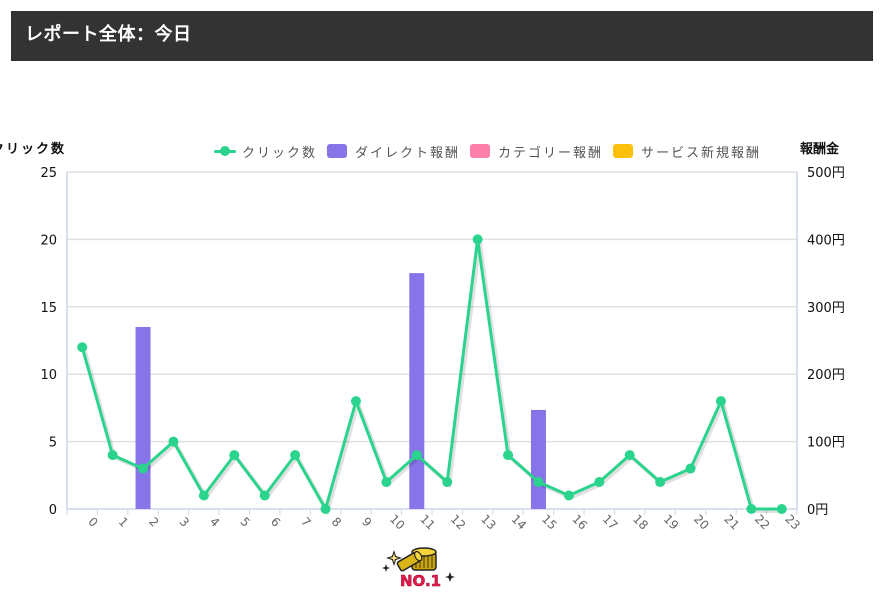 The width and height of the screenshot is (888, 610). Describe the element at coordinates (826, 443) in the screenshot. I see `right-tick-label: 100円` at that location.